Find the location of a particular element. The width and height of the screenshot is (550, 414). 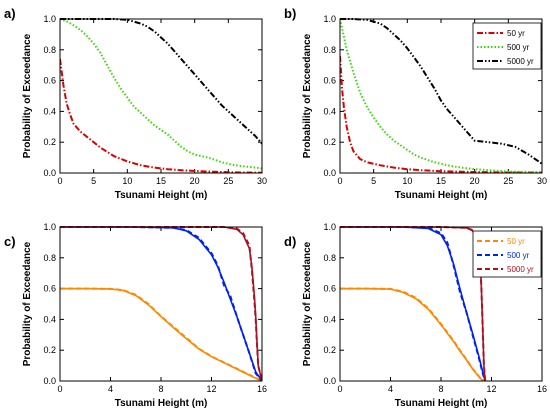

panel-letter: c) is located at coordinates (10, 241).